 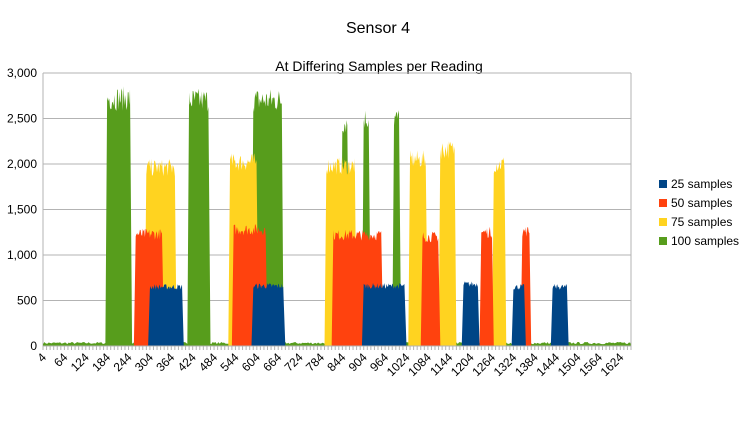 What do you see at coordinates (379, 66) in the screenshot?
I see `chart-subtitle: At Differing Samples per Reading` at bounding box center [379, 66].